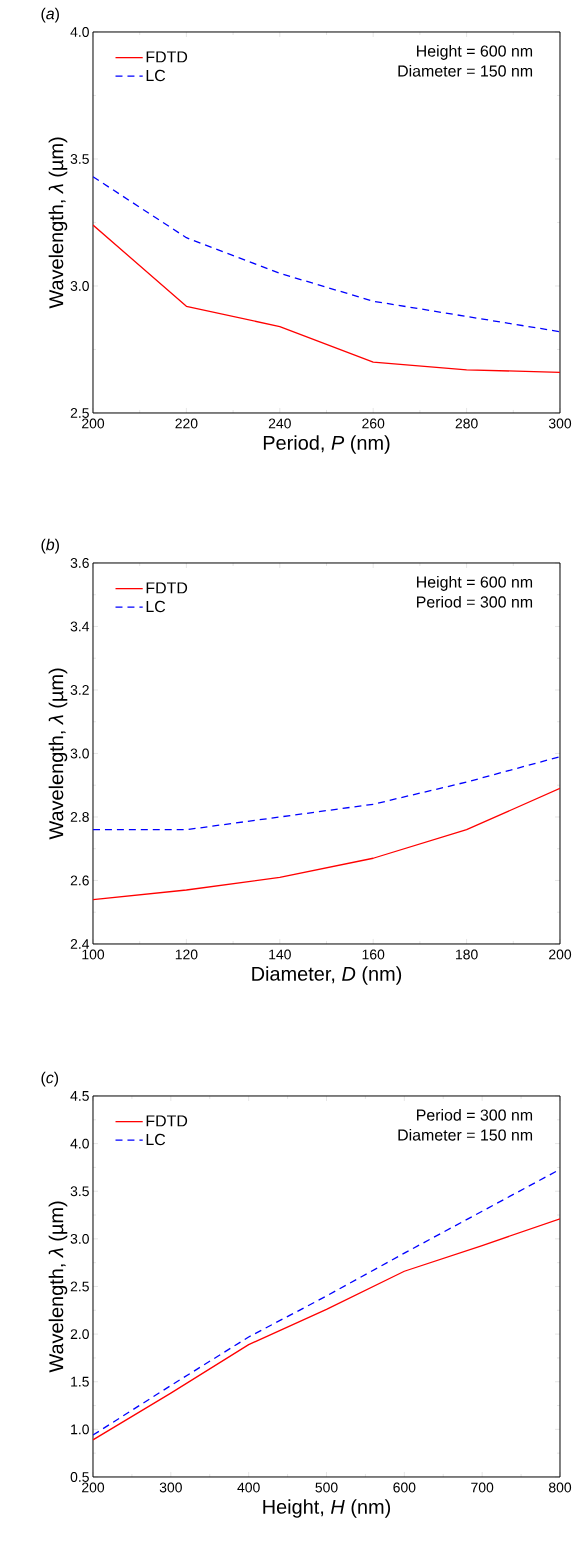  Describe the element at coordinates (186, 423) in the screenshot. I see `x-tick-label: 220` at that location.